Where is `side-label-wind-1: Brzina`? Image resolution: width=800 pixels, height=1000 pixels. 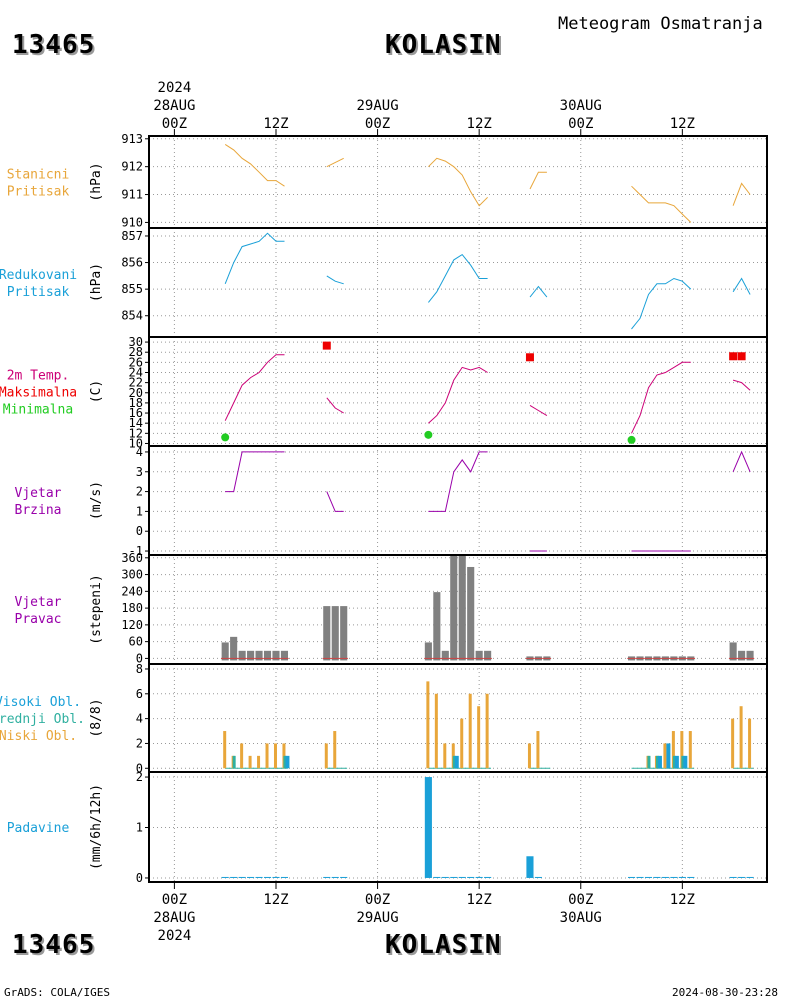
side-label-wind-1: Brzina is located at coordinates (38, 510).